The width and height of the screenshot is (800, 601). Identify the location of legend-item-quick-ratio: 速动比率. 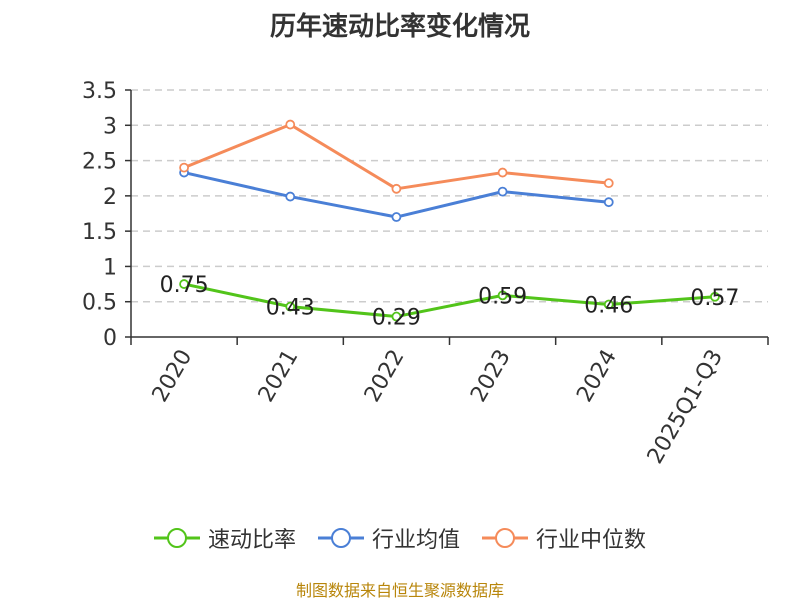
(224, 538).